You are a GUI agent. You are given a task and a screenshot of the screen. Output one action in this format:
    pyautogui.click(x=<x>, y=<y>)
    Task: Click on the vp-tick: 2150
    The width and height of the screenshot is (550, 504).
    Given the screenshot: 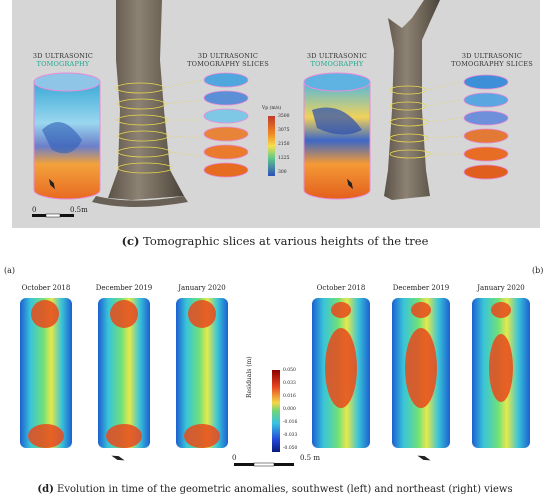 What is the action you would take?
    pyautogui.click(x=284, y=144)
    